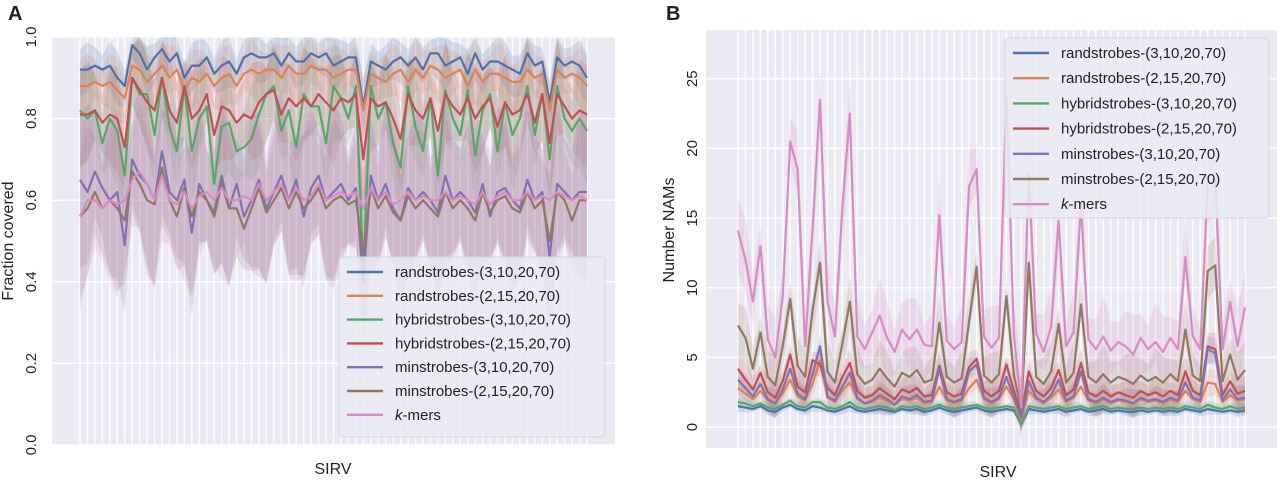 The width and height of the screenshot is (1280, 481). Describe the element at coordinates (669, 230) in the screenshot. I see `panel-b-y-axis-label: Number NAMs` at that location.